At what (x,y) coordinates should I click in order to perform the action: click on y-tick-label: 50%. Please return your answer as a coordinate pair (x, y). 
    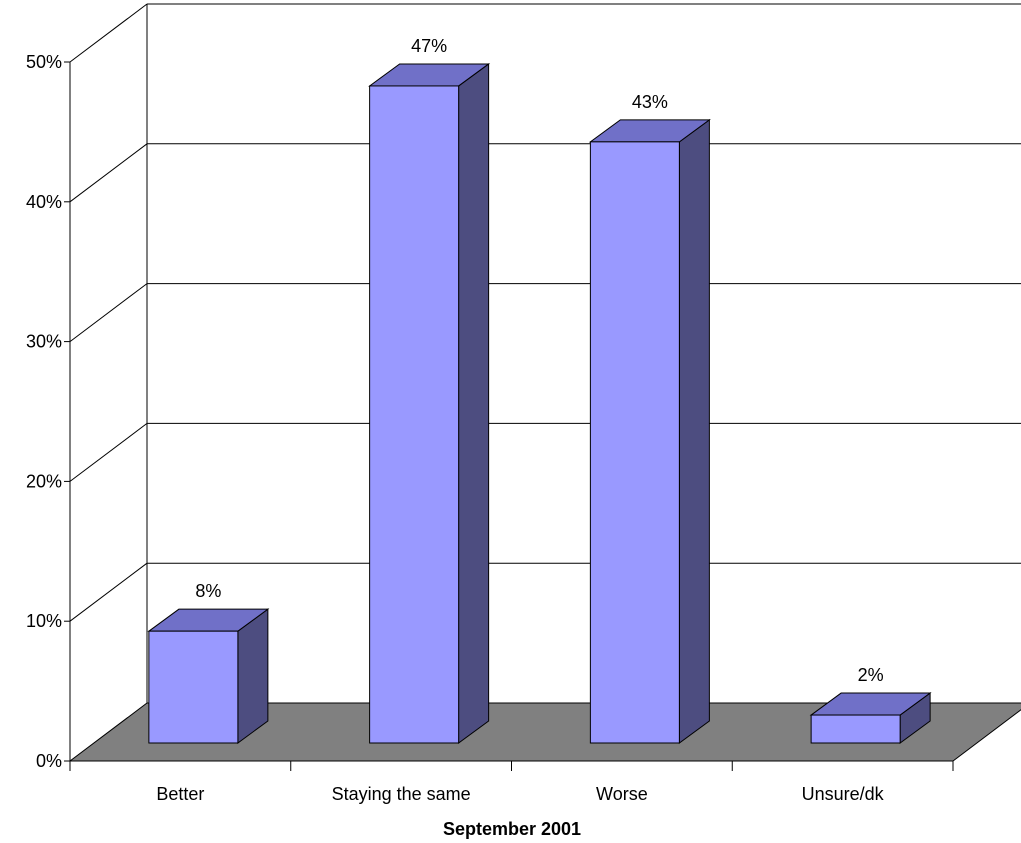
    Looking at the image, I should click on (44, 62).